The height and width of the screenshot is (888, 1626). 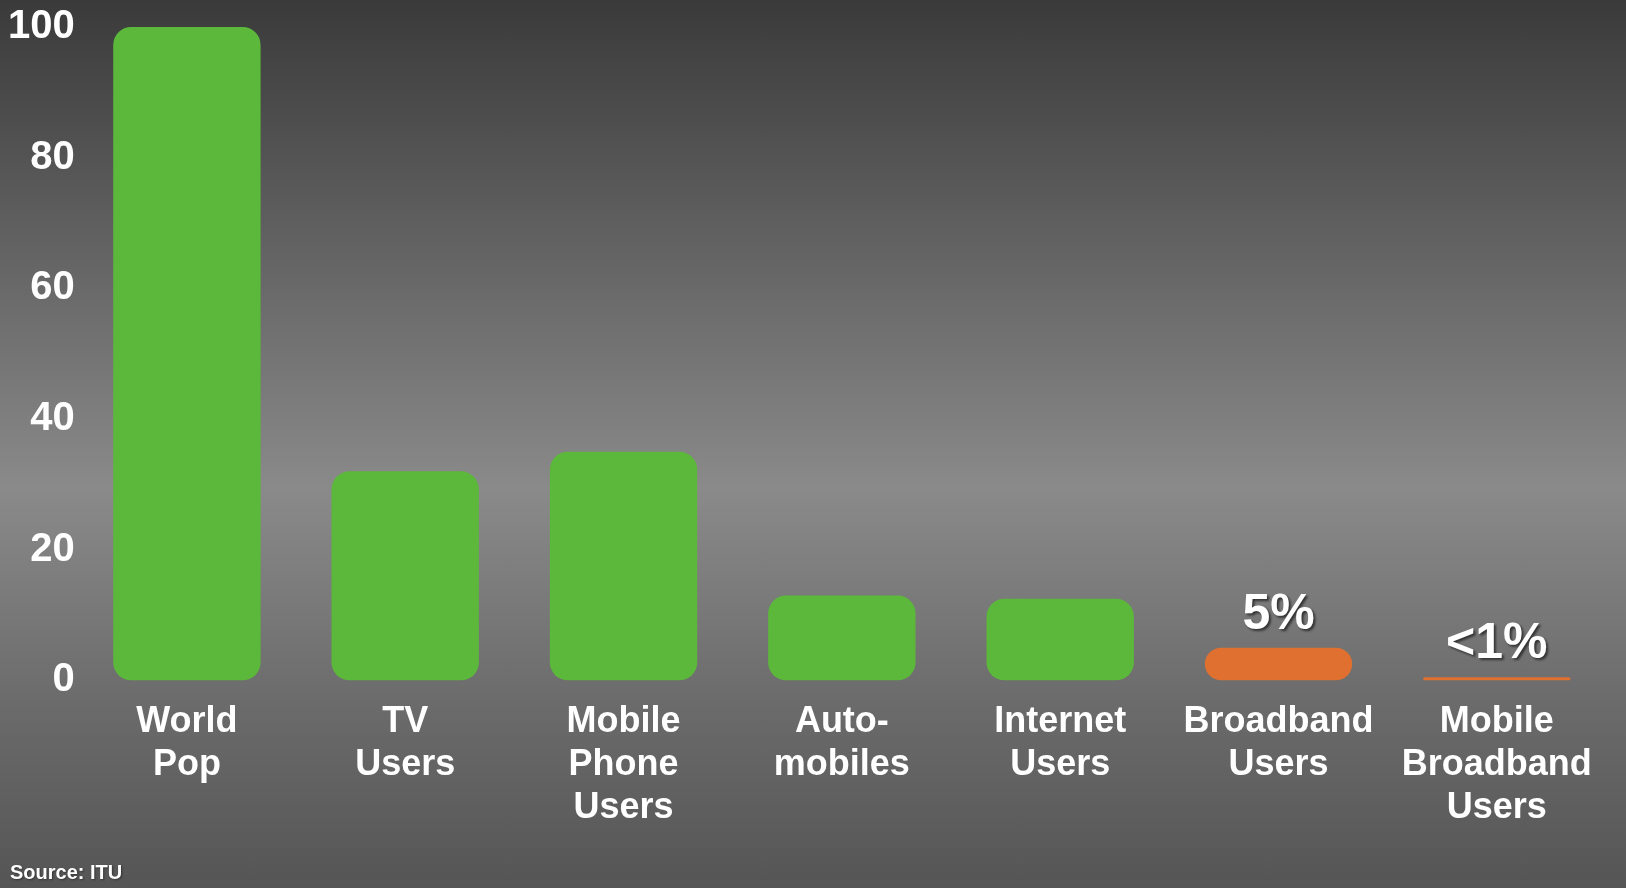 What do you see at coordinates (66, 872) in the screenshot?
I see `source-note: Source: ITU` at bounding box center [66, 872].